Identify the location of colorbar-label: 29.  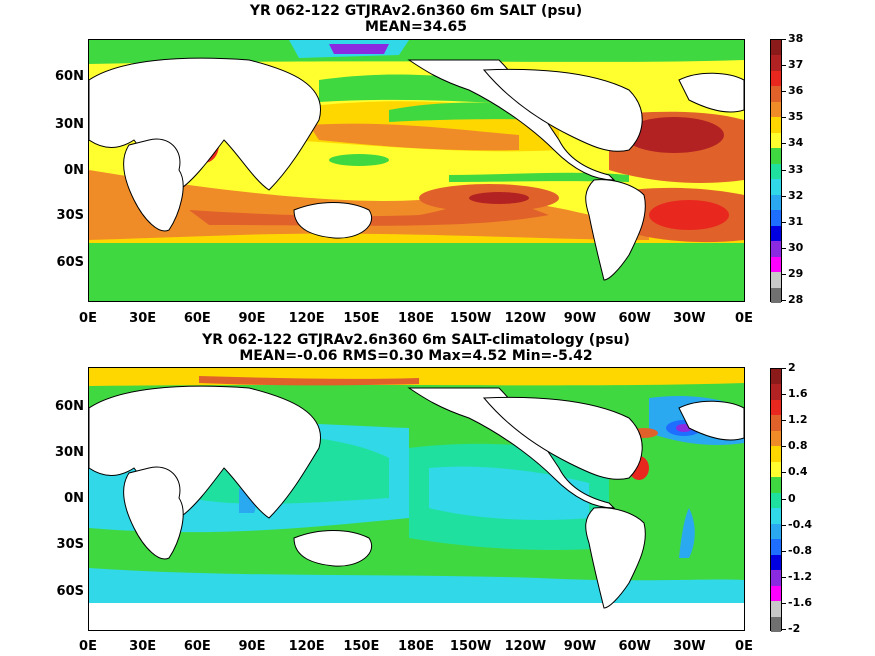
(796, 273).